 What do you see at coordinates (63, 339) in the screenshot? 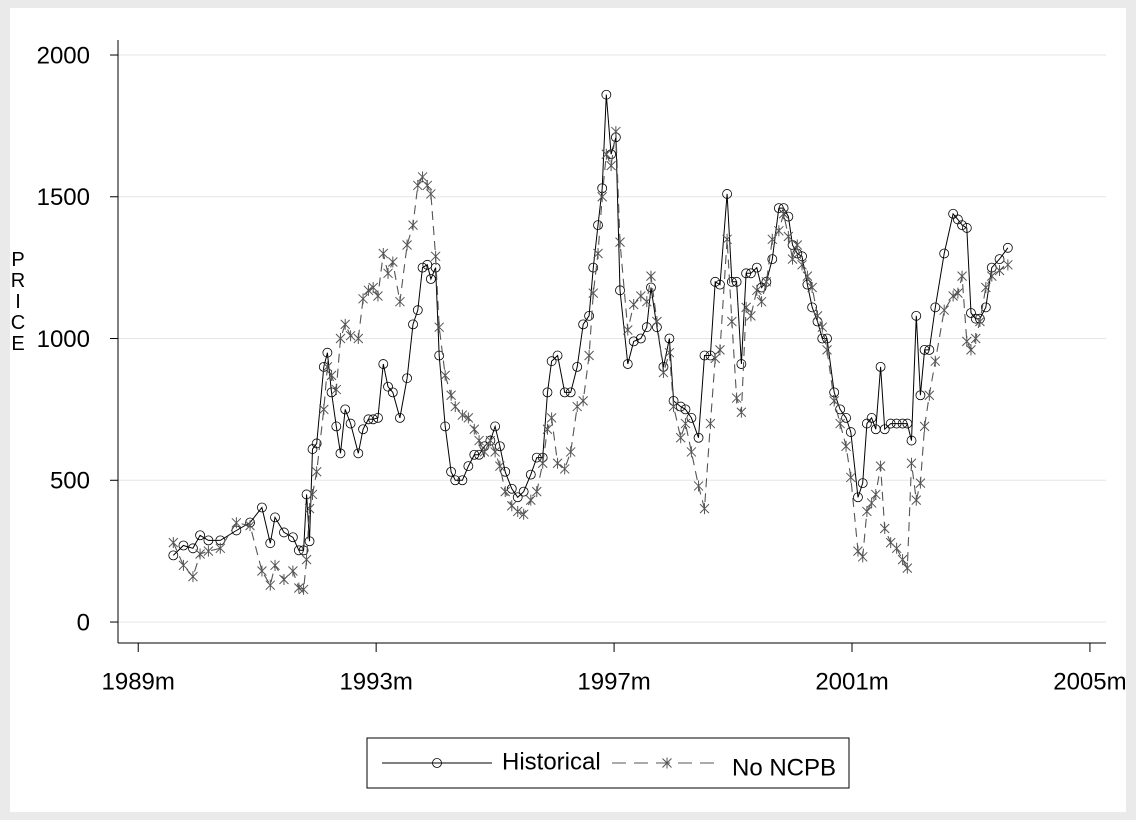
I see `y-tick-label: 1000` at bounding box center [63, 339].